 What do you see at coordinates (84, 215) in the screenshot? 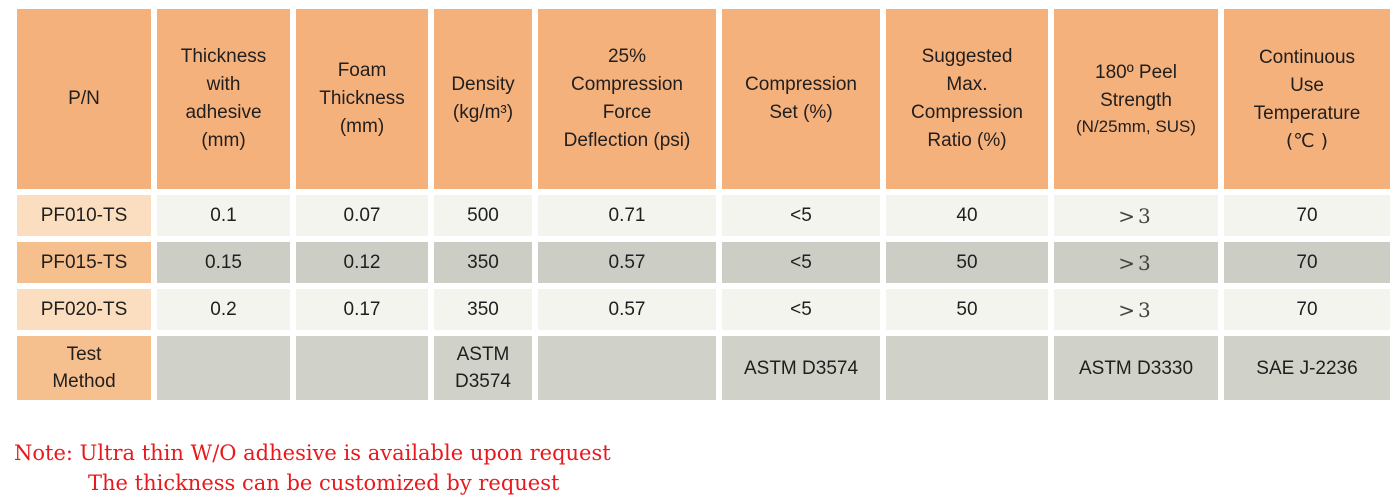
I see `pn-cell: PF010-TS` at bounding box center [84, 215].